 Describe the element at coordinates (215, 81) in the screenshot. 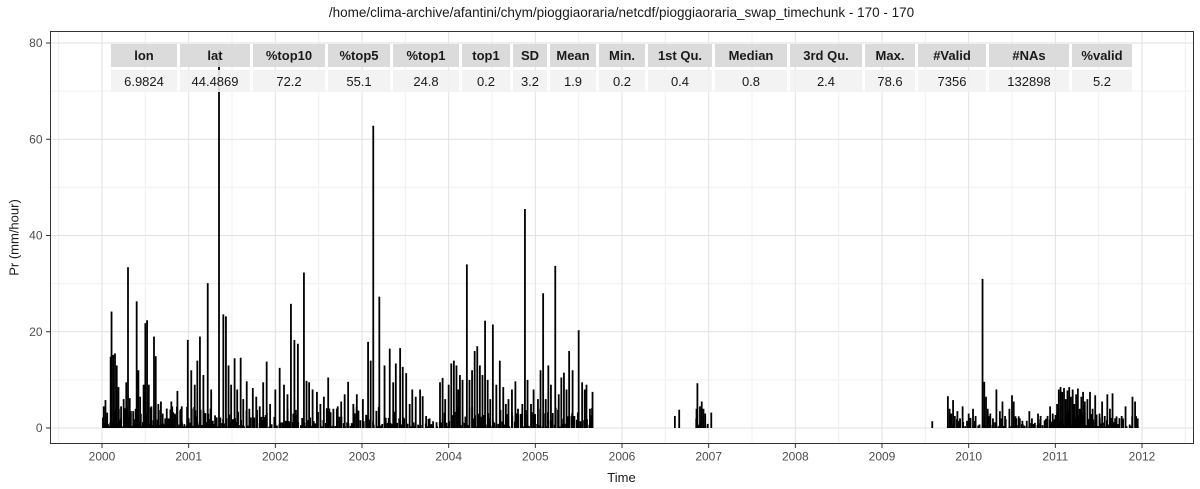

I see `stats-value-cell: 44.4869` at that location.